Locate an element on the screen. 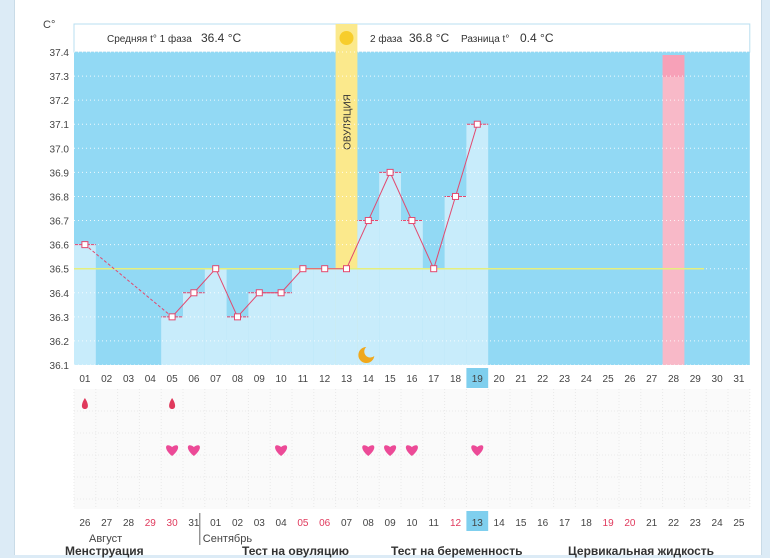  y-tick-label: 36.3 is located at coordinates (60, 318).